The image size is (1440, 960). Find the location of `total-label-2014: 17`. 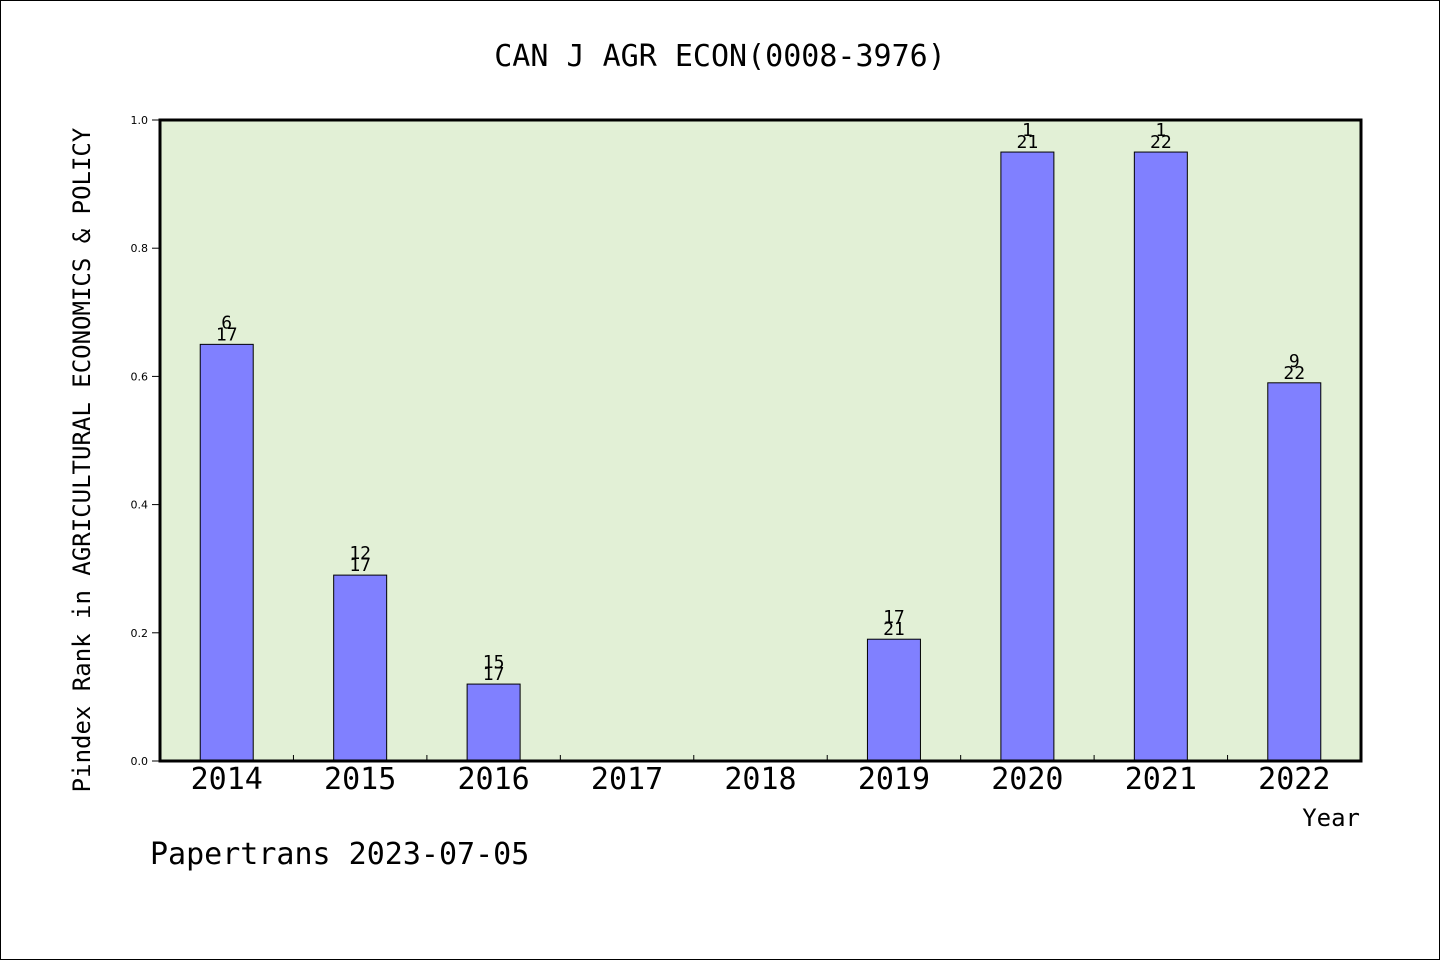

total-label-2014: 17 is located at coordinates (227, 334).